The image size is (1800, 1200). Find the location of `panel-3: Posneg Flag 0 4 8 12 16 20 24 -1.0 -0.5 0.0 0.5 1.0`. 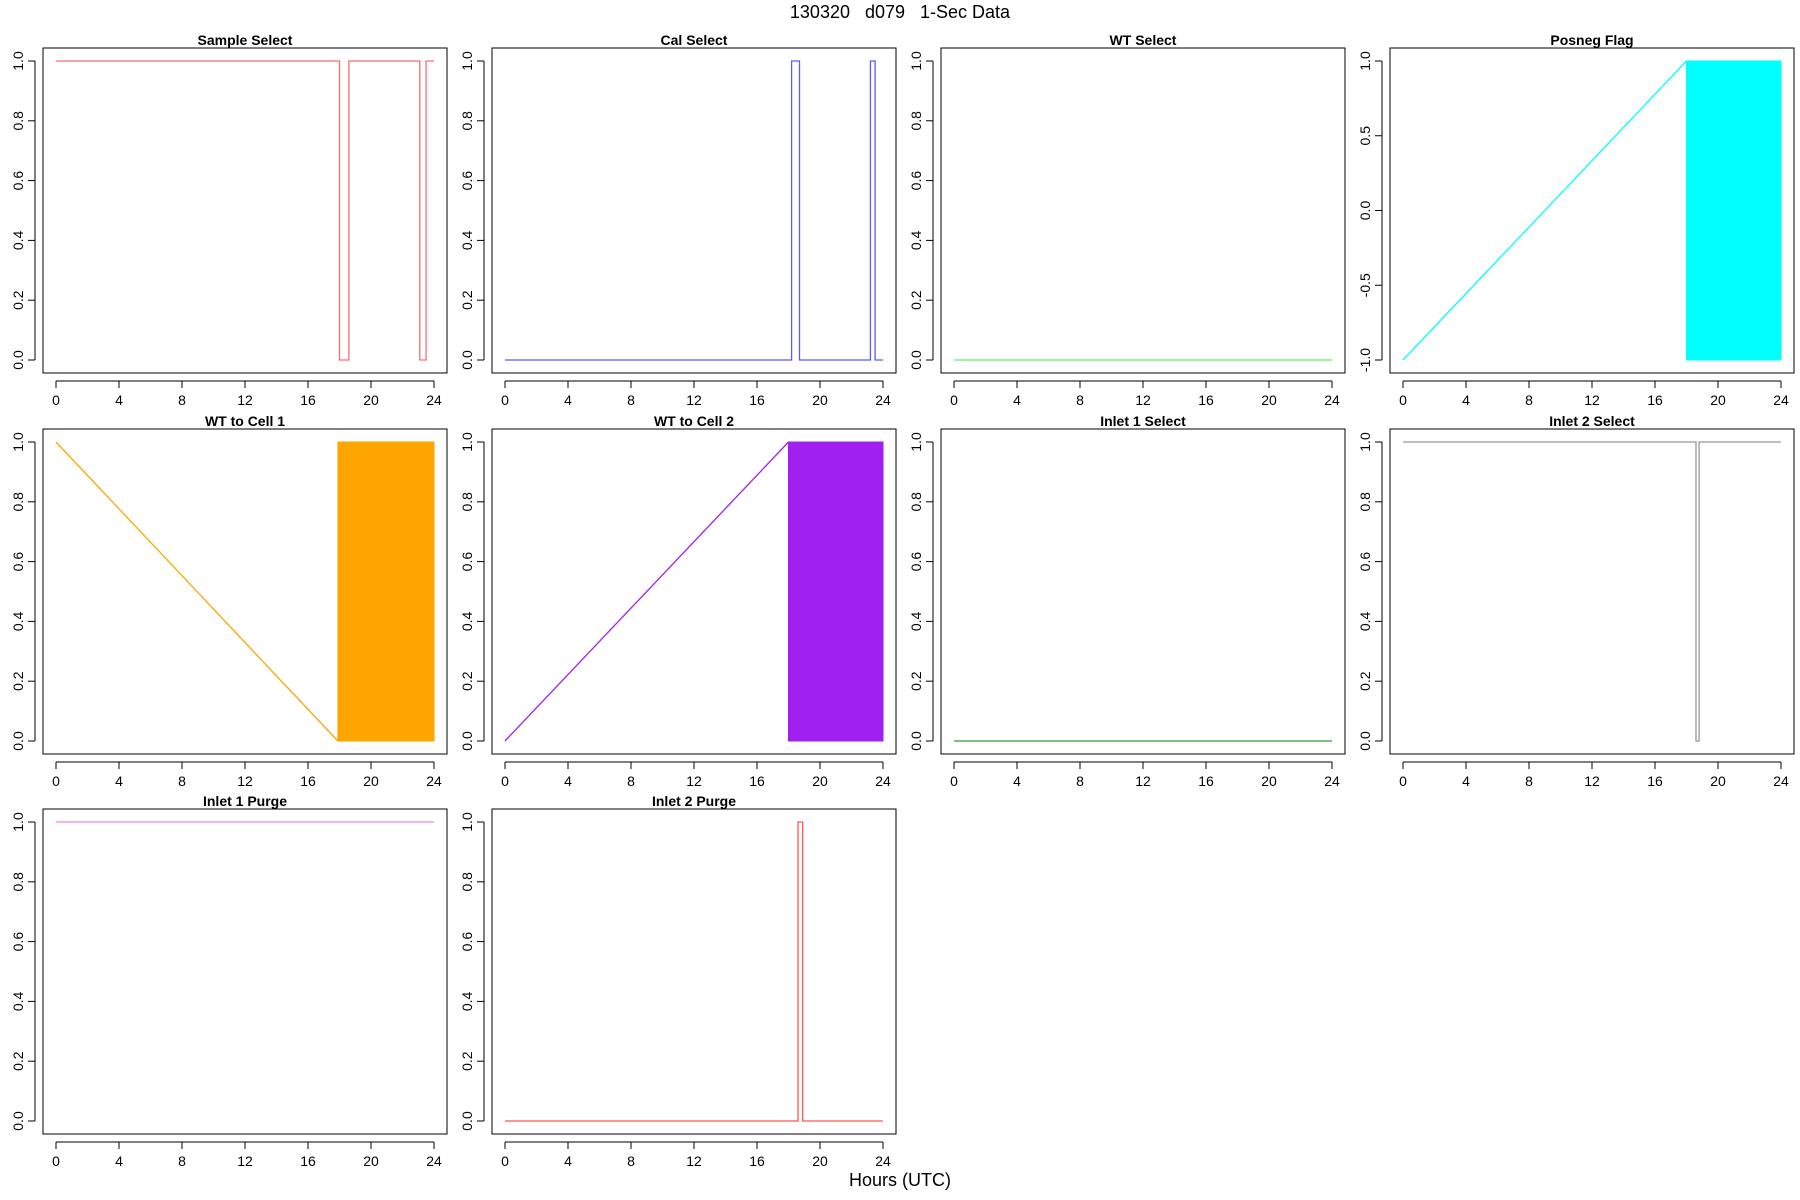

panel-3: Posneg Flag 0 4 8 12 16 20 24 -1.0 -0.5 0.0 0.5 1.0 is located at coordinates (1576, 220).